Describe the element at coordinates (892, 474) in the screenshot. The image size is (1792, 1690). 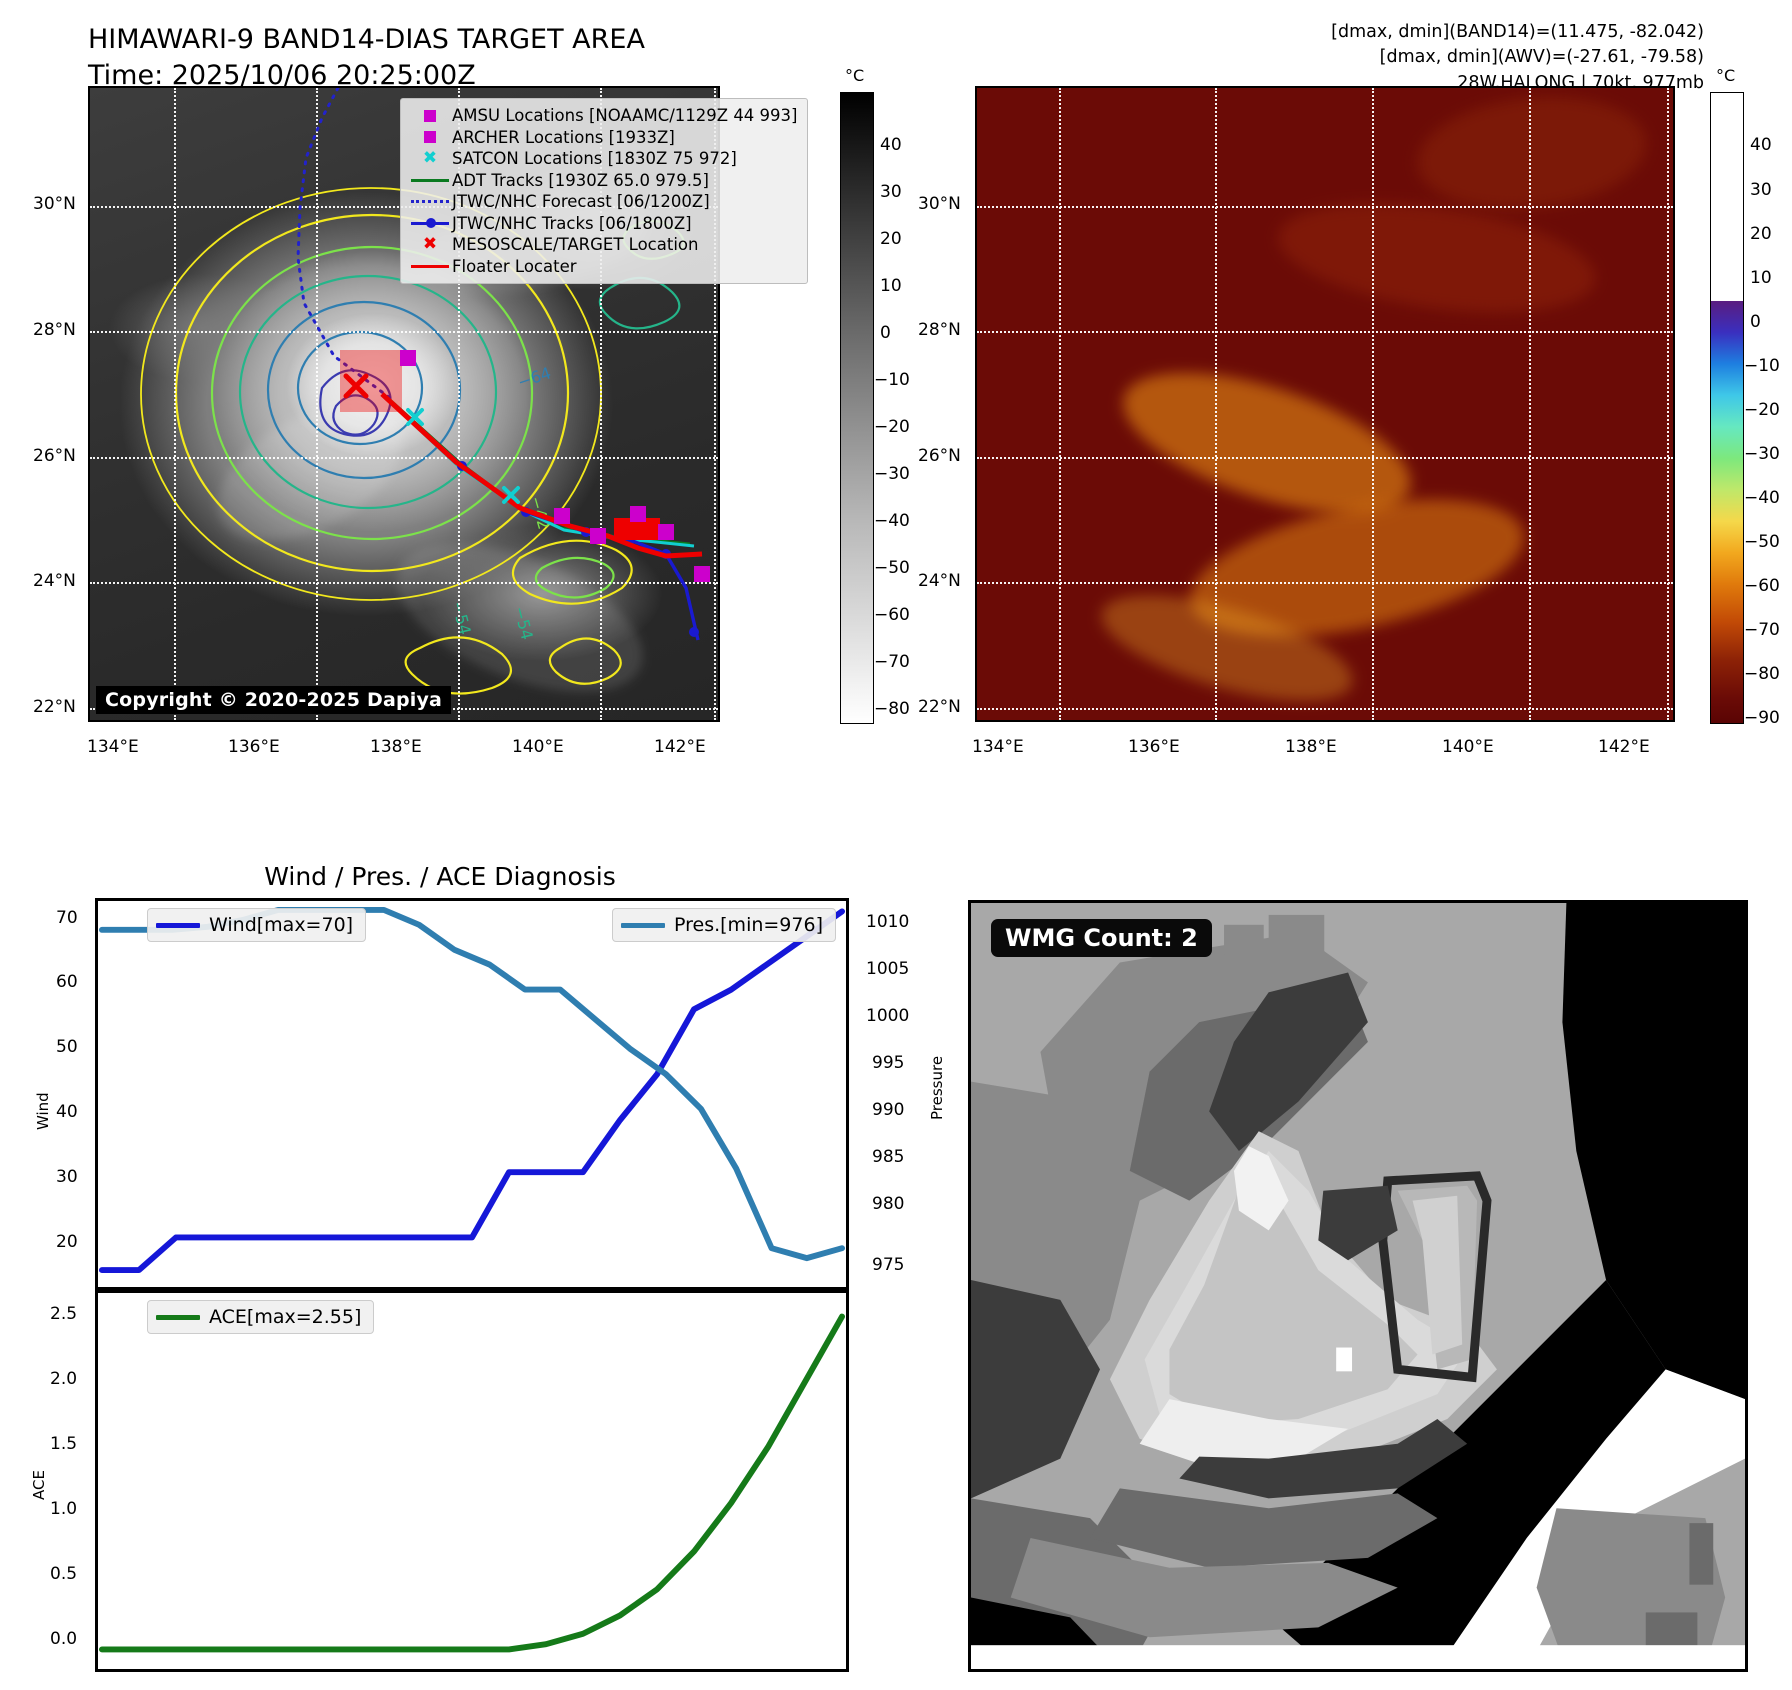
I see `cbar-tick: −30` at that location.